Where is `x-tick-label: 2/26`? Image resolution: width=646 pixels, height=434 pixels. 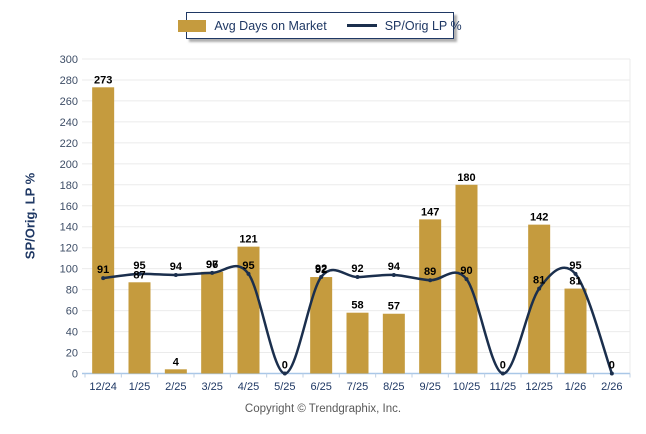 x-tick-label: 2/26 is located at coordinates (611, 387).